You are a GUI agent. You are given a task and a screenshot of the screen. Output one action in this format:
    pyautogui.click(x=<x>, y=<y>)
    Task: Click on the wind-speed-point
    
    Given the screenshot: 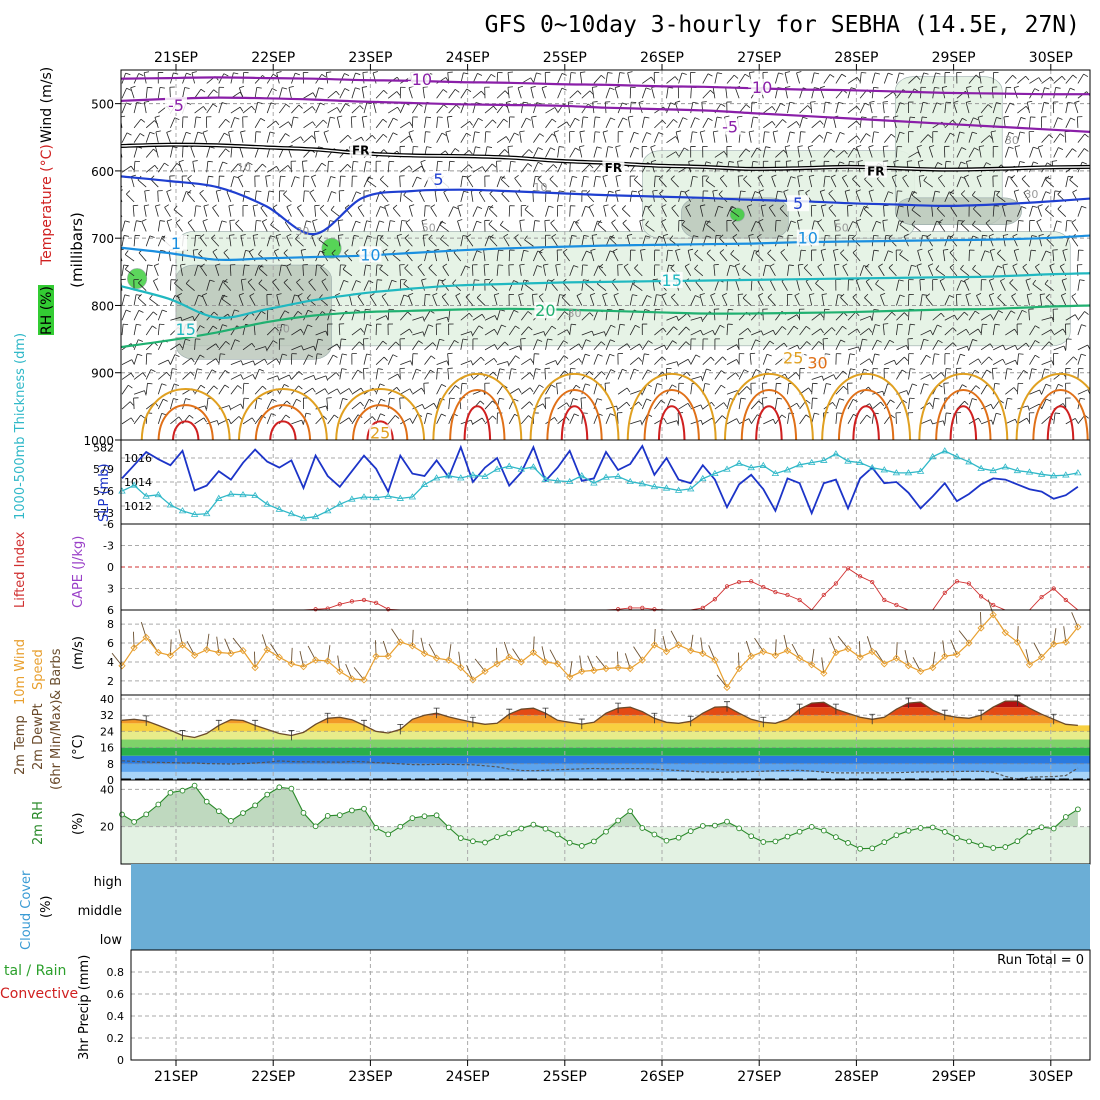 What is the action you would take?
    pyautogui.click(x=219, y=652)
    